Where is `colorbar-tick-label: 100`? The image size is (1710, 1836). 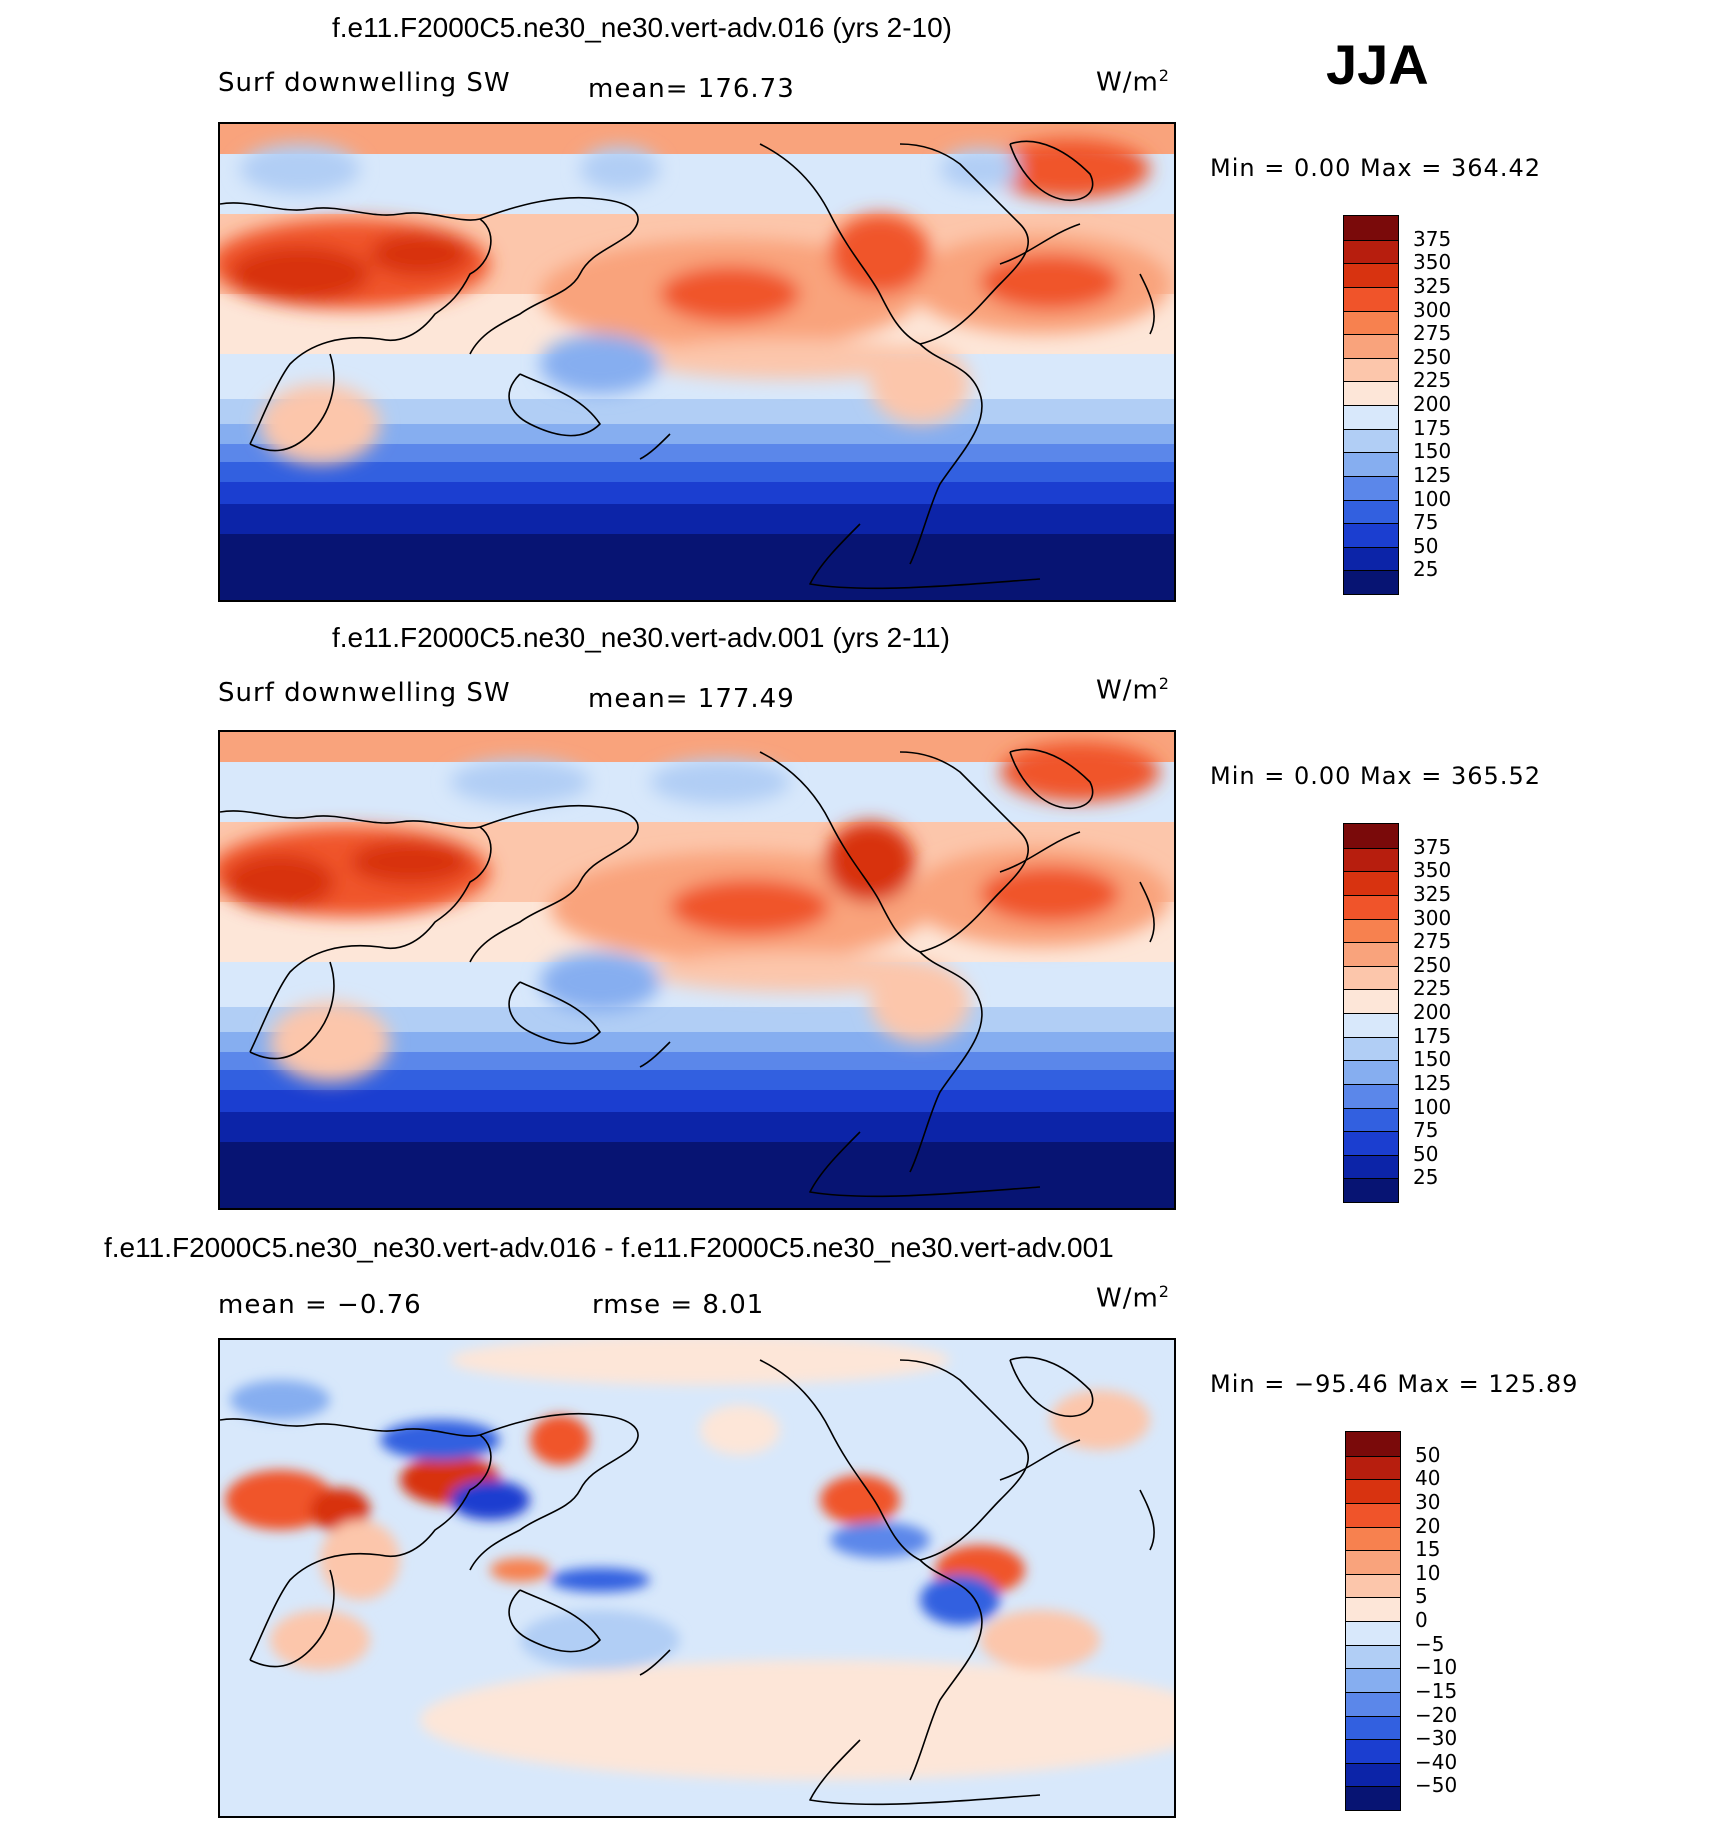
colorbar-tick-label: 100 is located at coordinates (1432, 1106).